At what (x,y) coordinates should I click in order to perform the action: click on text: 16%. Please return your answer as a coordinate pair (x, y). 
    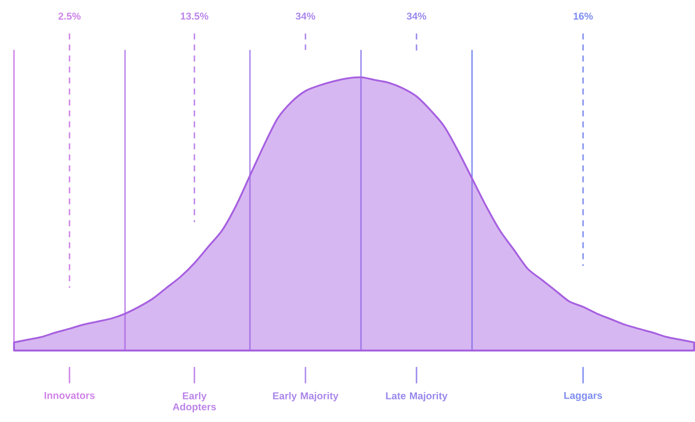
    Looking at the image, I should click on (583, 16).